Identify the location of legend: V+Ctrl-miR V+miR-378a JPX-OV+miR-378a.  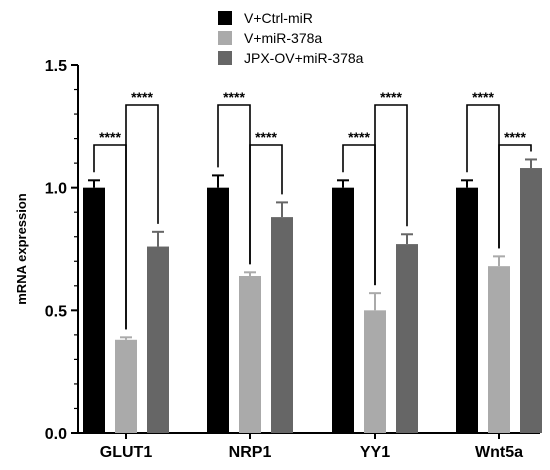
(291, 38).